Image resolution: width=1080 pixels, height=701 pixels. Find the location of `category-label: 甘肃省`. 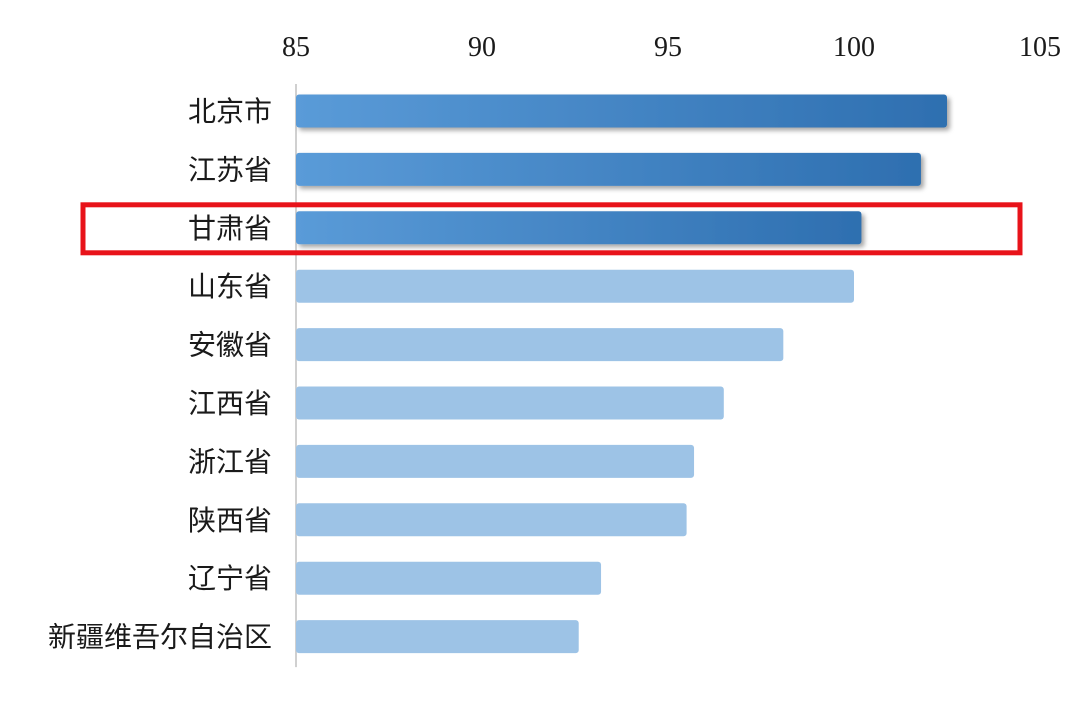

category-label: 甘肃省 is located at coordinates (230, 228).